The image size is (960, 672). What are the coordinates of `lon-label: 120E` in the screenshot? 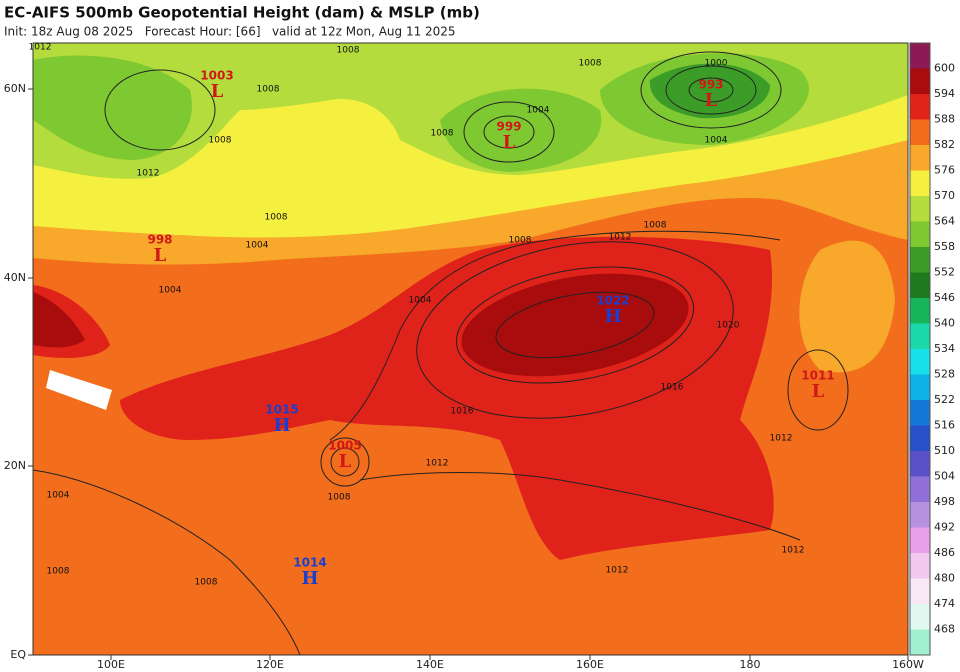 It's located at (270, 664).